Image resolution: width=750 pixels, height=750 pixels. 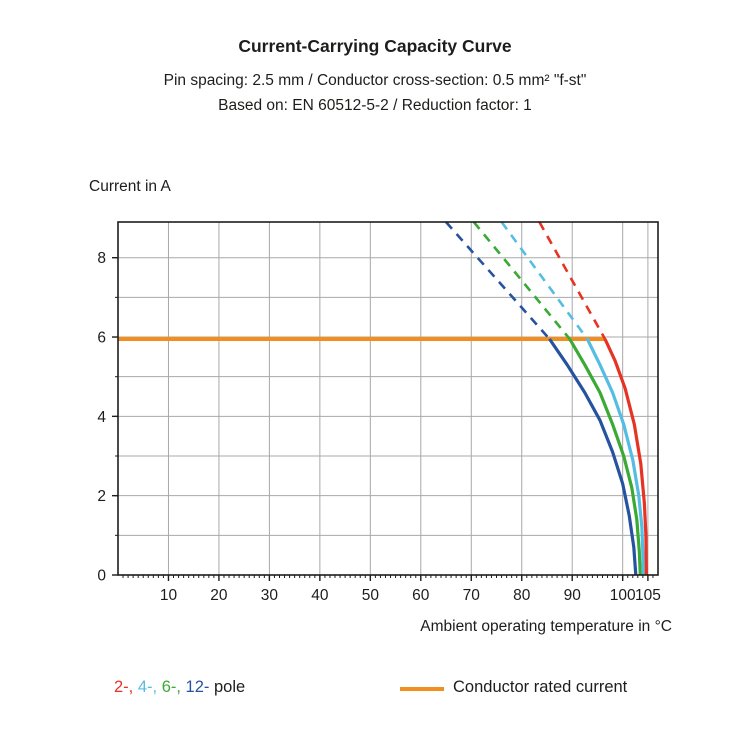 What do you see at coordinates (371, 595) in the screenshot?
I see `x-tick-label: 50` at bounding box center [371, 595].